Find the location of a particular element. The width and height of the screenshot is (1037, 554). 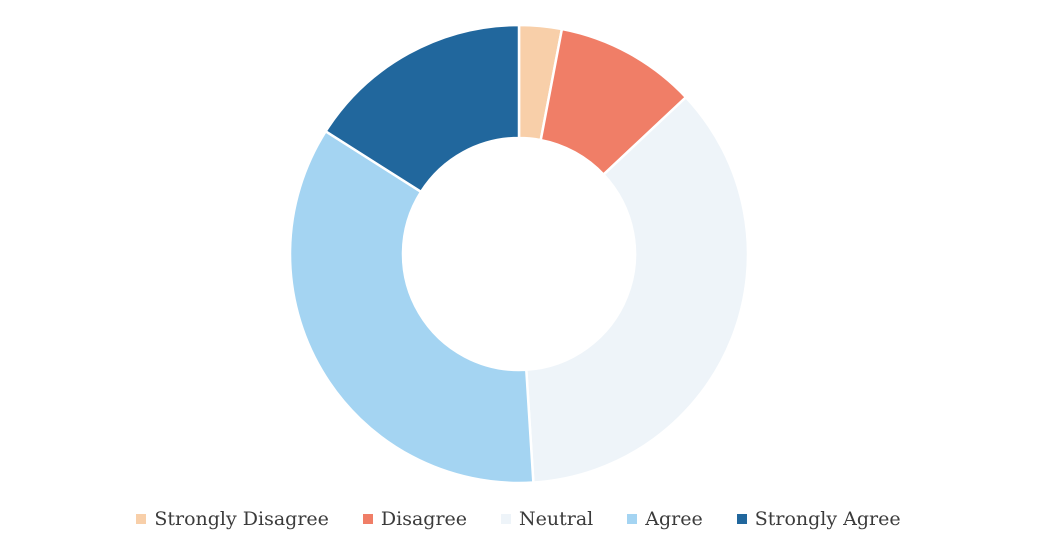

slice-strongly-agree is located at coordinates (422, 108).